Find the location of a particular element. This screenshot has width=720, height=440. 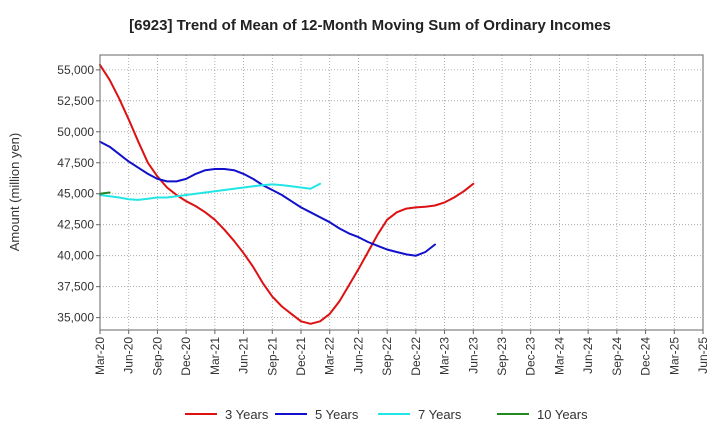

x-tick-label: Dec-22 is located at coordinates (416, 356).